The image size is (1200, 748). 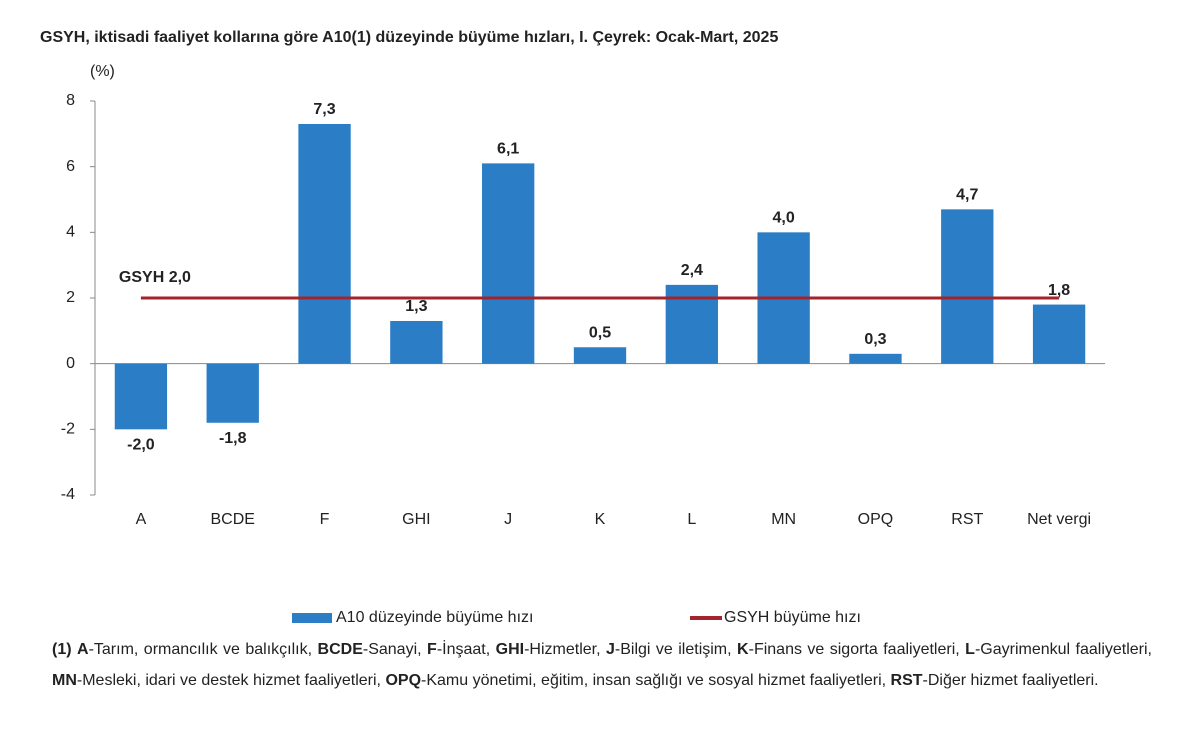 What do you see at coordinates (783, 519) in the screenshot?
I see `x-tick-label: MN` at bounding box center [783, 519].